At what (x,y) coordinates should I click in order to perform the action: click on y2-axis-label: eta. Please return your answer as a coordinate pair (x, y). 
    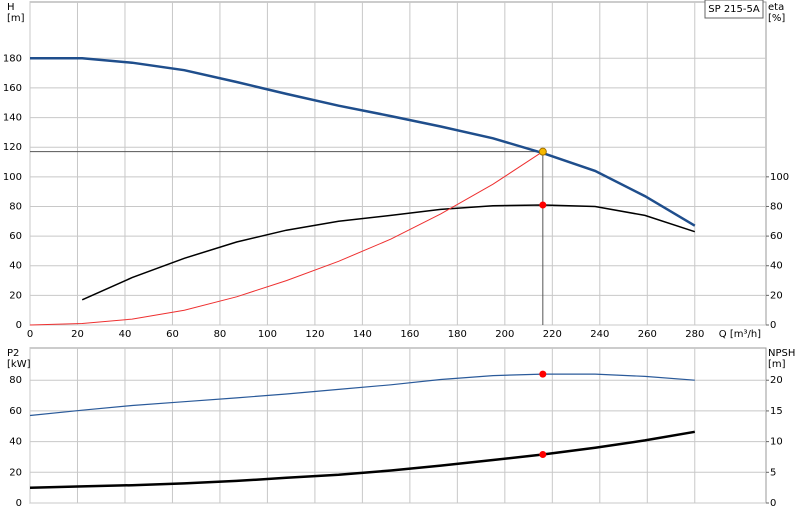
    Looking at the image, I should click on (776, 7).